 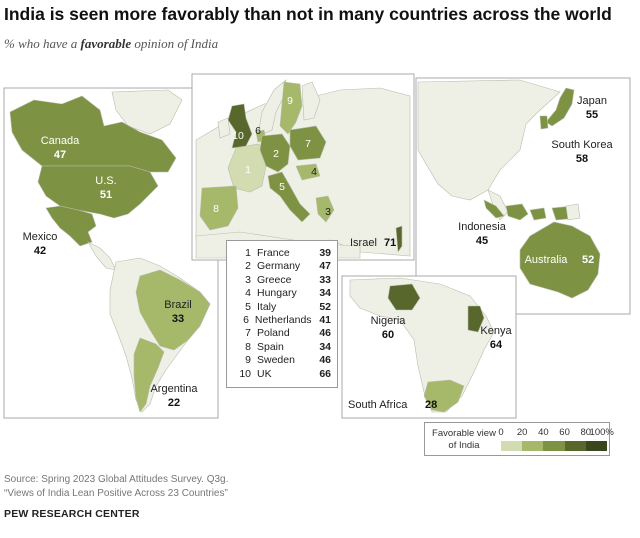 What do you see at coordinates (325, 373) in the screenshot?
I see `legend-value: 66` at bounding box center [325, 373].